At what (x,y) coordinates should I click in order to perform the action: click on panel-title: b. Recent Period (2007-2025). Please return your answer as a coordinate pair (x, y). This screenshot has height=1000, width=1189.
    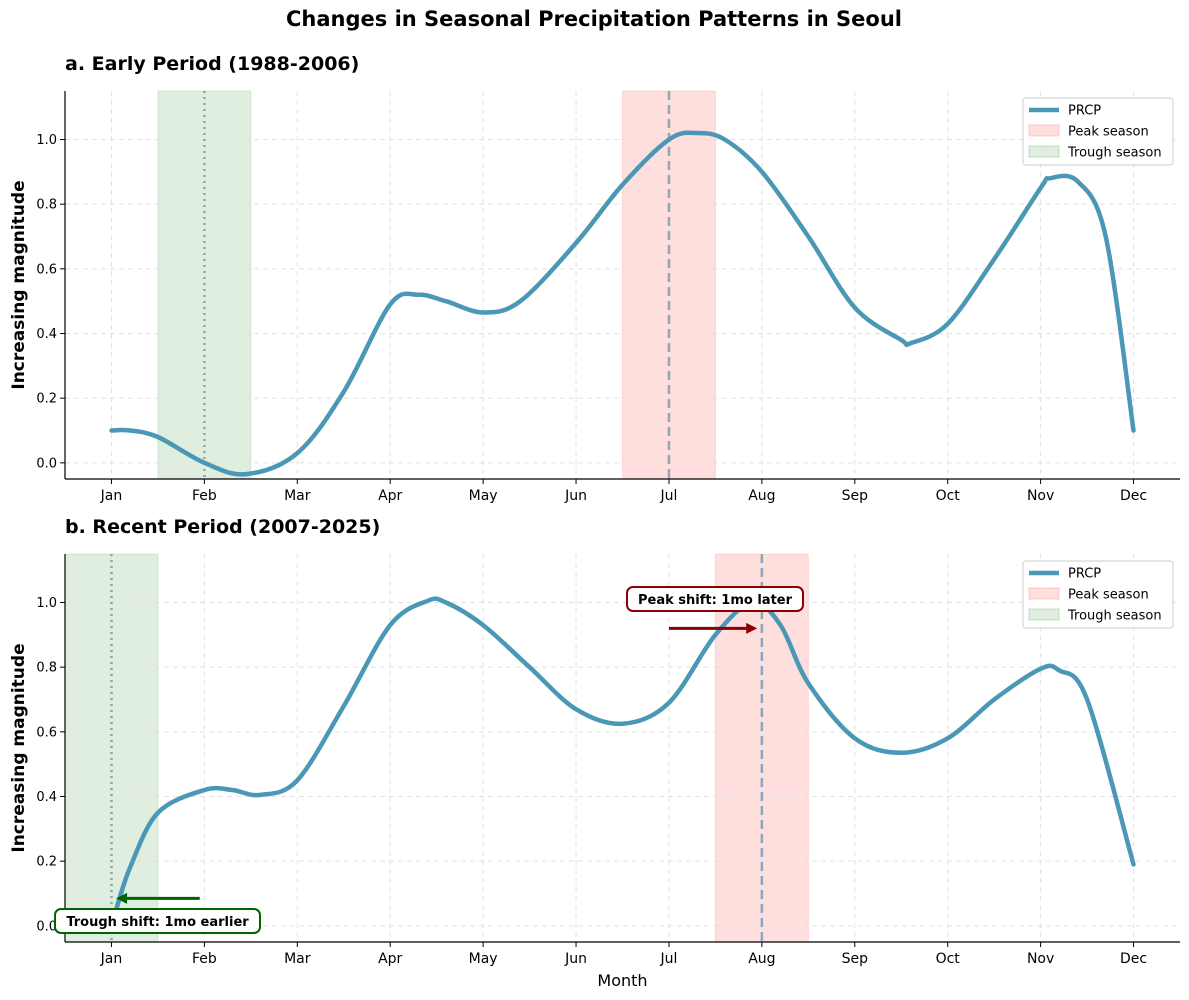
    Looking at the image, I should click on (222, 527).